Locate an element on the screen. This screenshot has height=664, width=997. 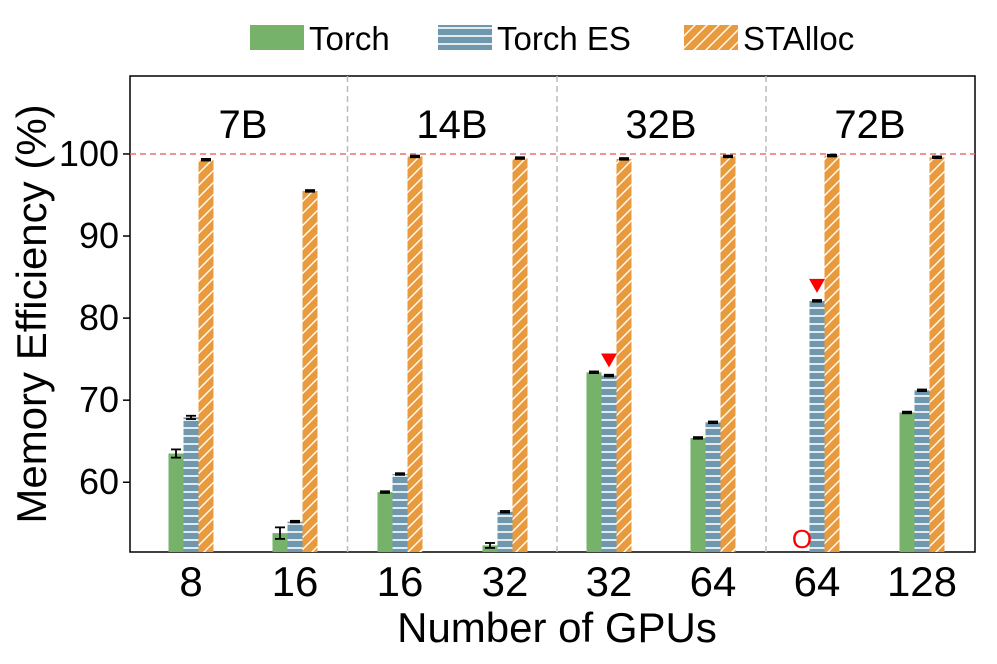
legend-swatch-torch is located at coordinates (277, 37).